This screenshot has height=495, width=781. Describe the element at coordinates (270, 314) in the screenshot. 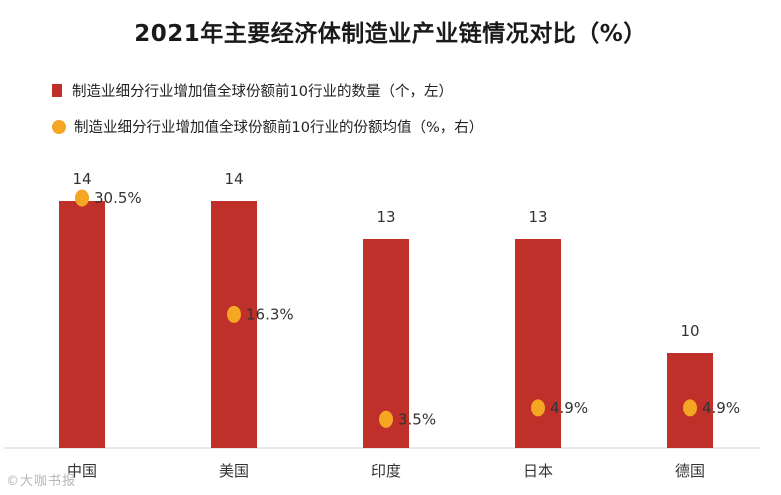

I see `dot-value-label-1: 16.3%` at that location.